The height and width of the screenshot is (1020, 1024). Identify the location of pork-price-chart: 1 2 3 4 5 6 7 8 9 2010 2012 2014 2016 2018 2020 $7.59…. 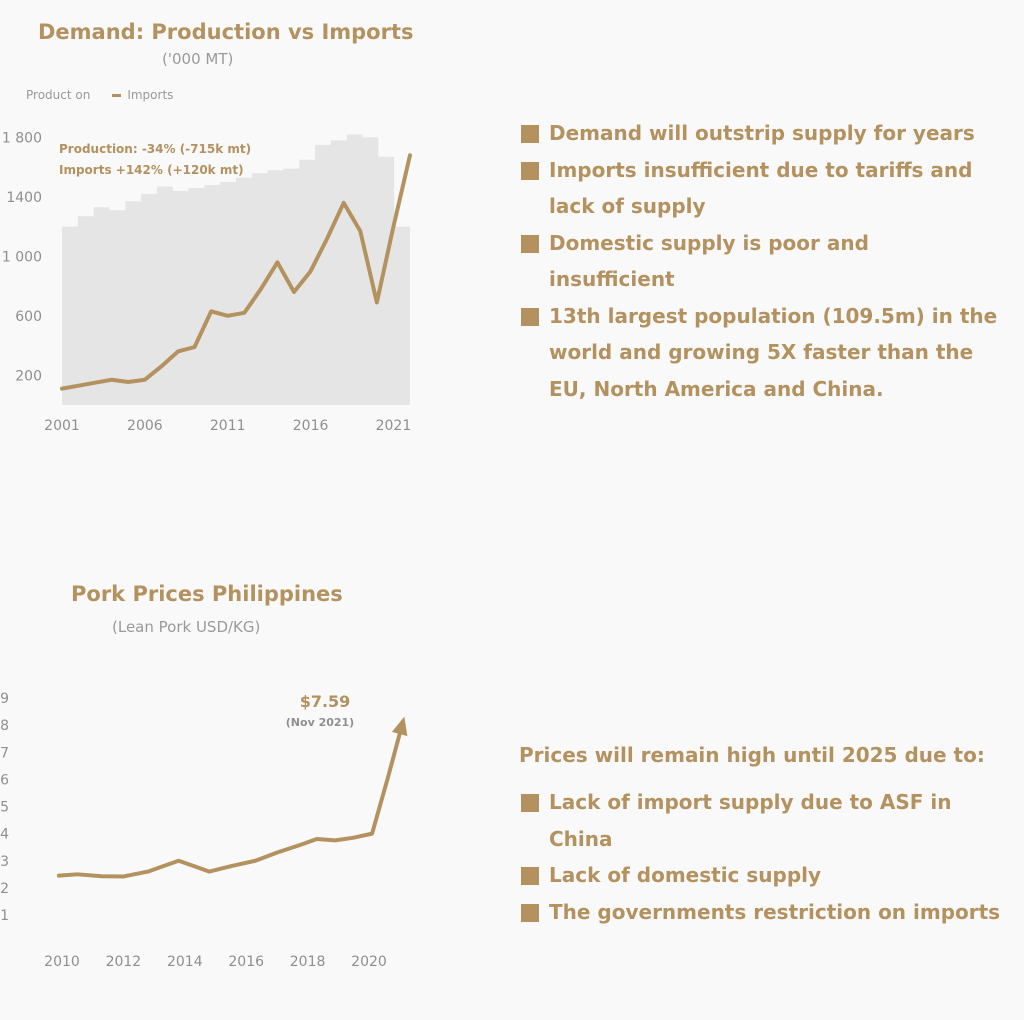
(204, 830).